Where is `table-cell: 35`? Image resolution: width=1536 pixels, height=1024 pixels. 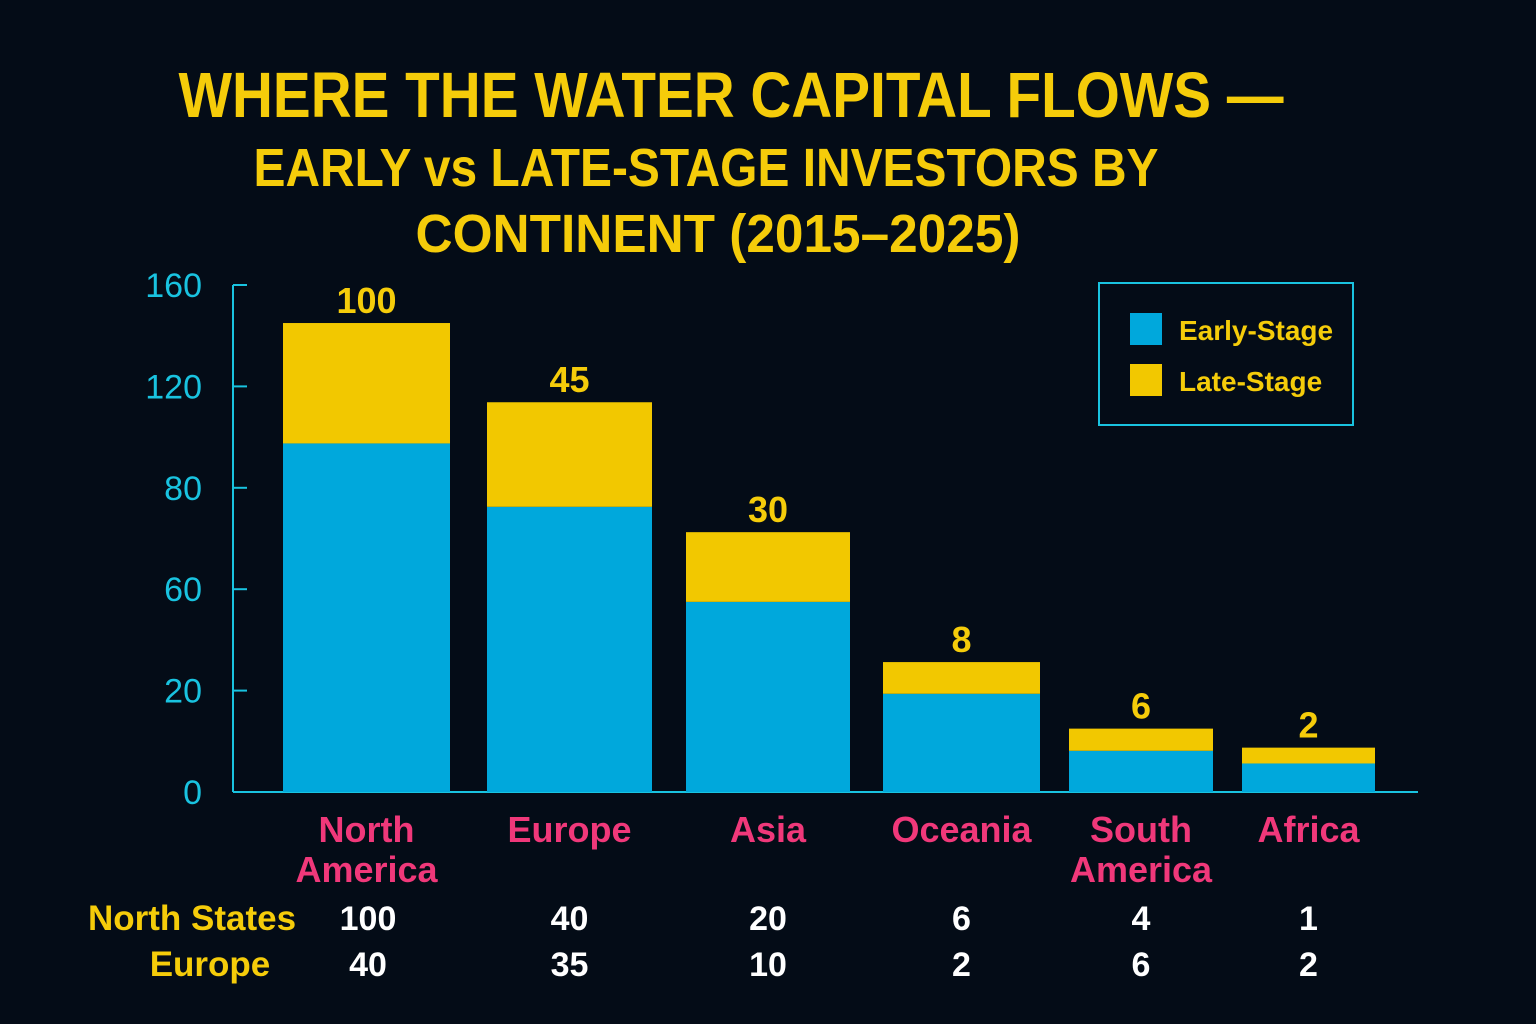
table-cell: 35 is located at coordinates (570, 965).